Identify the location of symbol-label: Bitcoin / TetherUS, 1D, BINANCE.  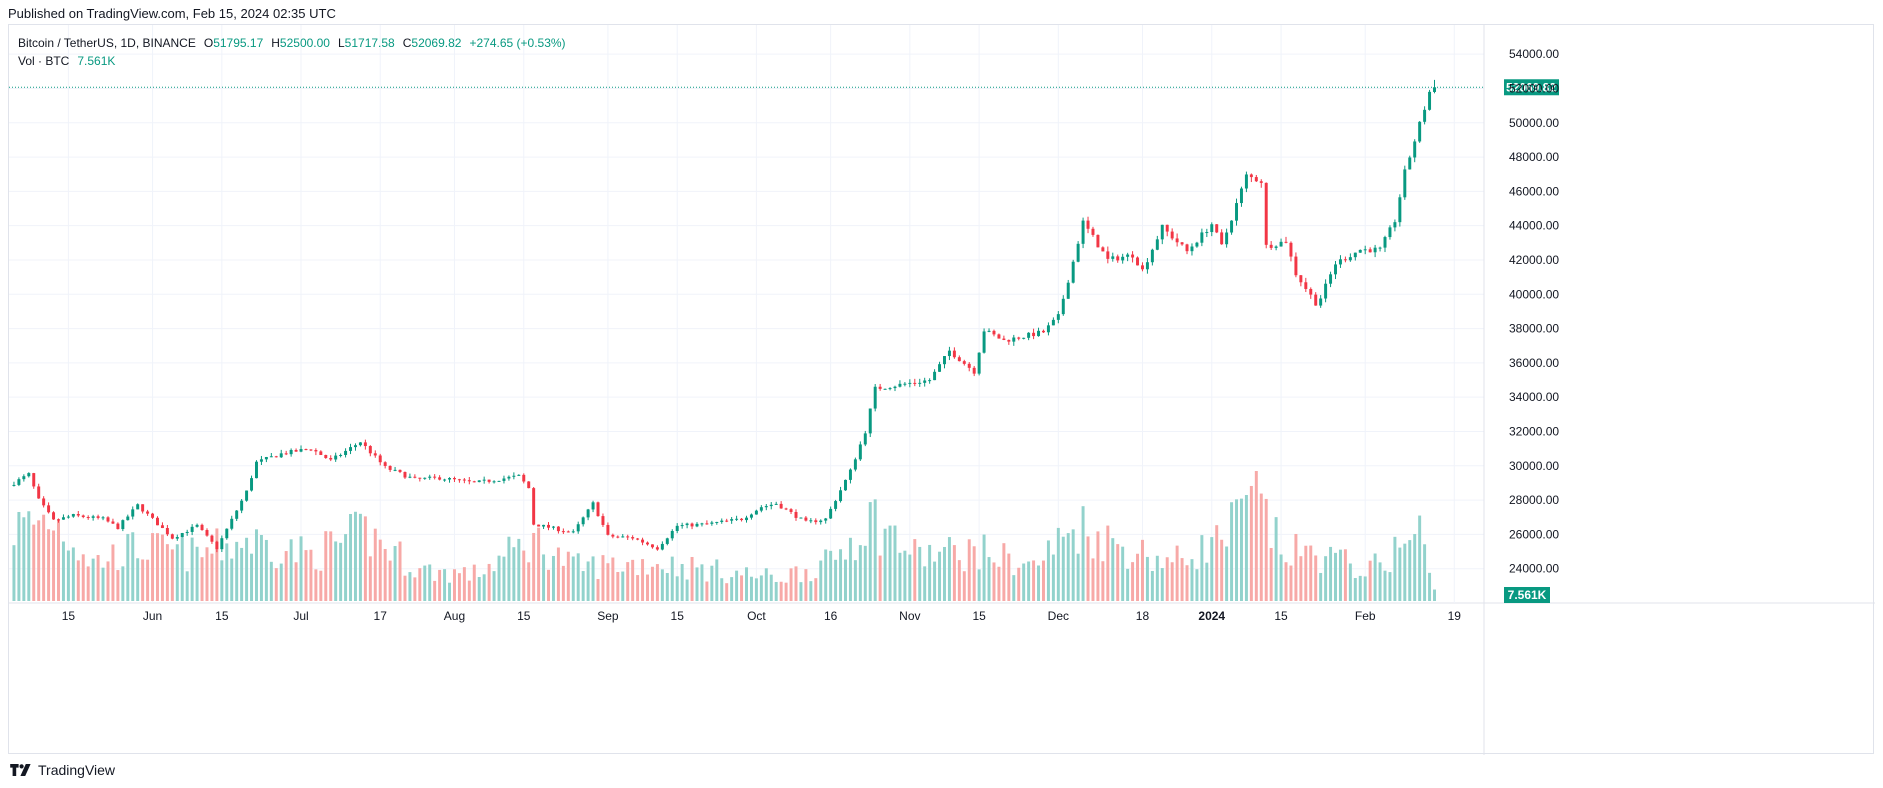
(107, 43).